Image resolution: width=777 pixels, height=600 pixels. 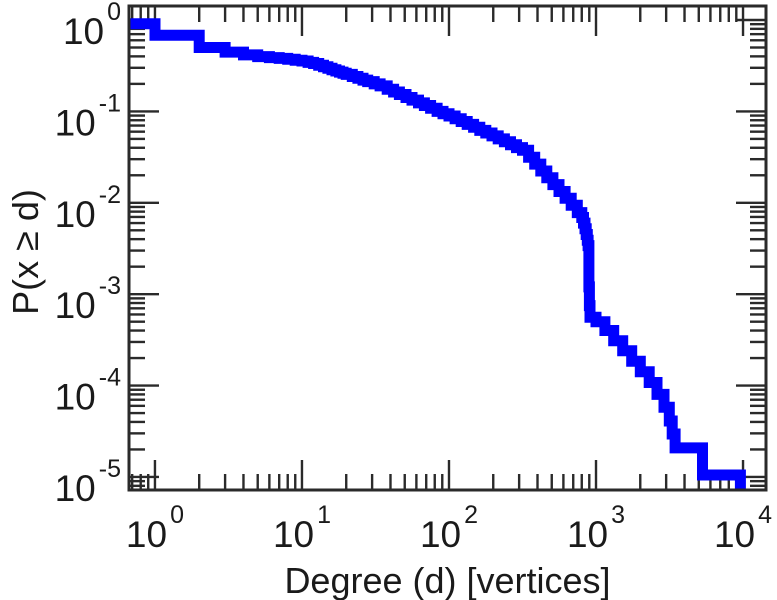 I want to click on y-tick-label: 10 -2, so click(x=88, y=208).